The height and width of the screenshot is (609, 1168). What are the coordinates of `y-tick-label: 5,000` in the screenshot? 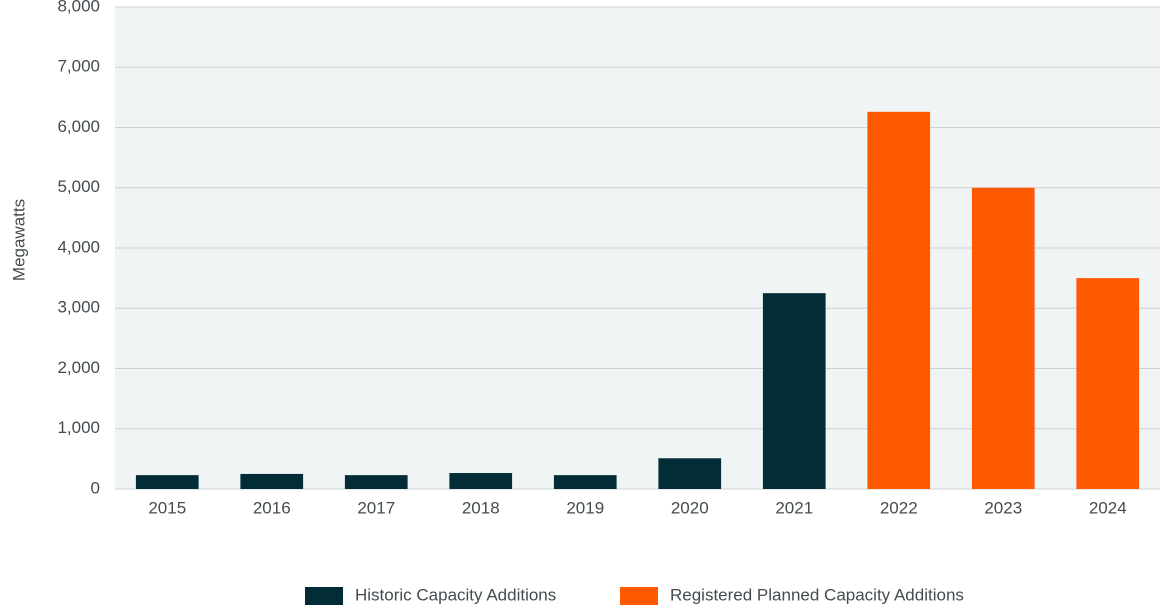 It's located at (78, 186).